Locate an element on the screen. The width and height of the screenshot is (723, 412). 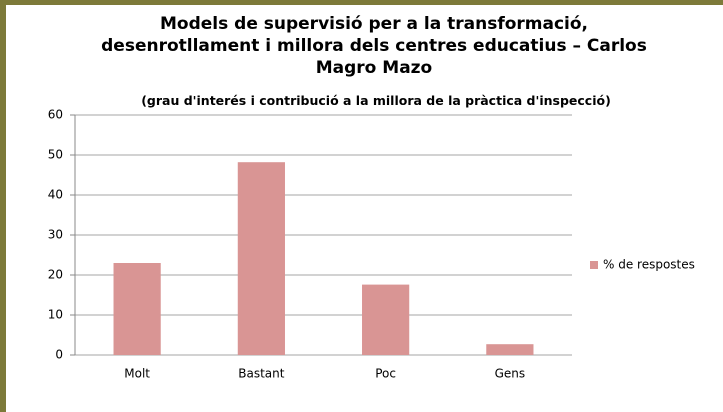
y-tick-label: 10 is located at coordinates (55, 315).